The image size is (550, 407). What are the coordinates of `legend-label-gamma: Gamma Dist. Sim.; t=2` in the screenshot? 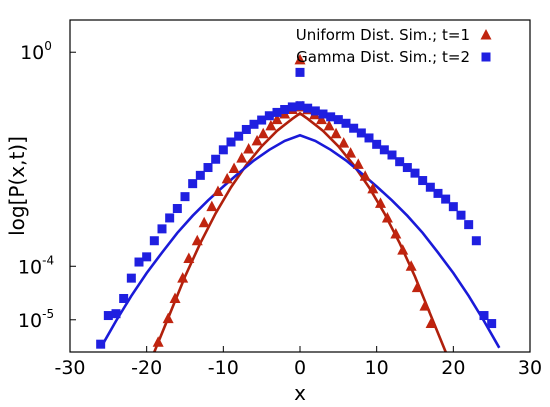 It's located at (383, 57).